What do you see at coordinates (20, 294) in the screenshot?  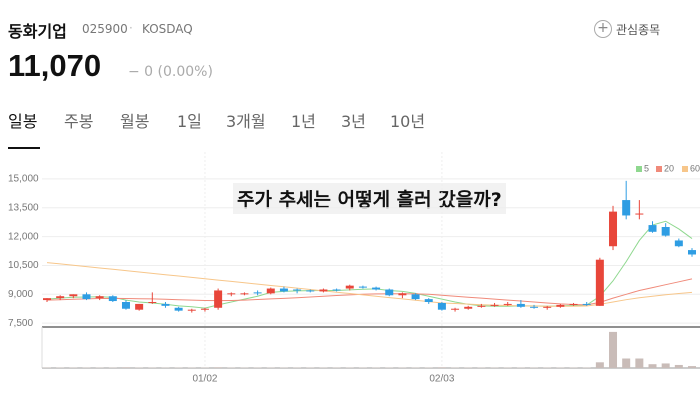 I see `y-tick-label: 9,000` at bounding box center [20, 294].